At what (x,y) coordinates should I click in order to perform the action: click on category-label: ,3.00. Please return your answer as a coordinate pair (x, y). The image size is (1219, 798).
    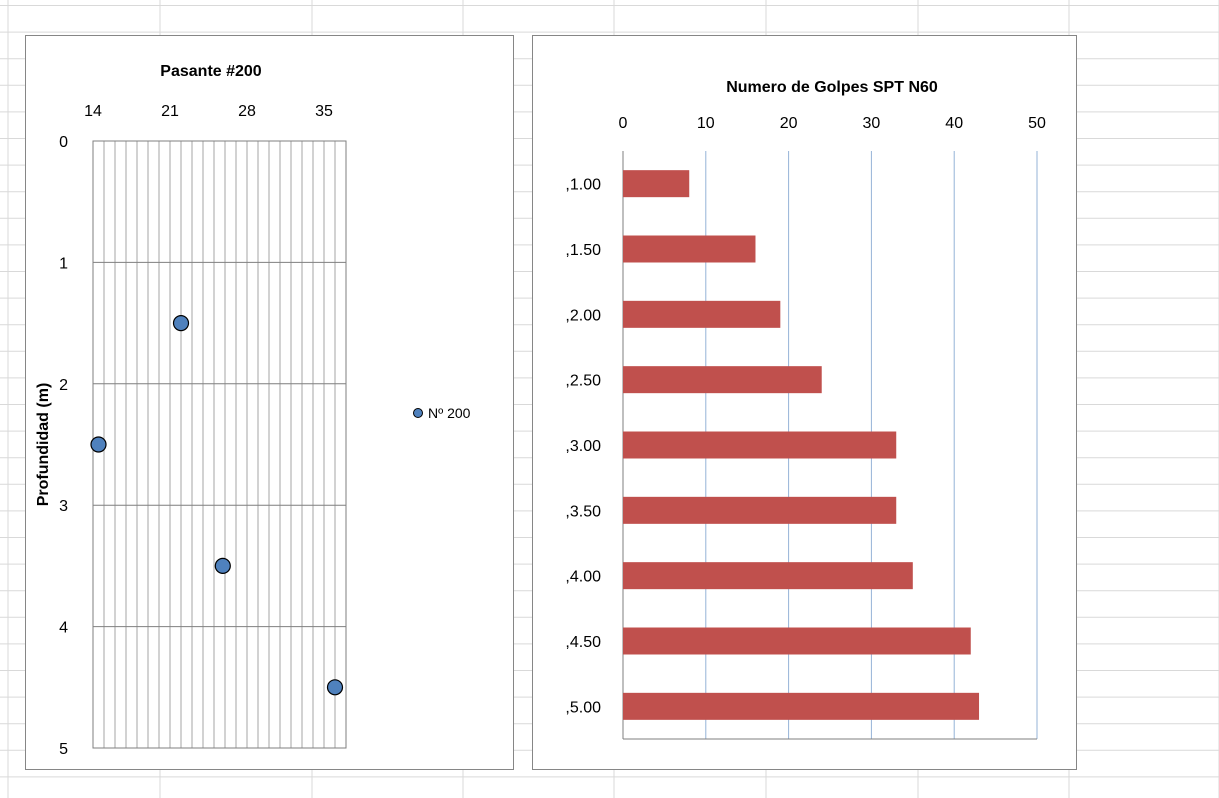
    Looking at the image, I should click on (583, 446).